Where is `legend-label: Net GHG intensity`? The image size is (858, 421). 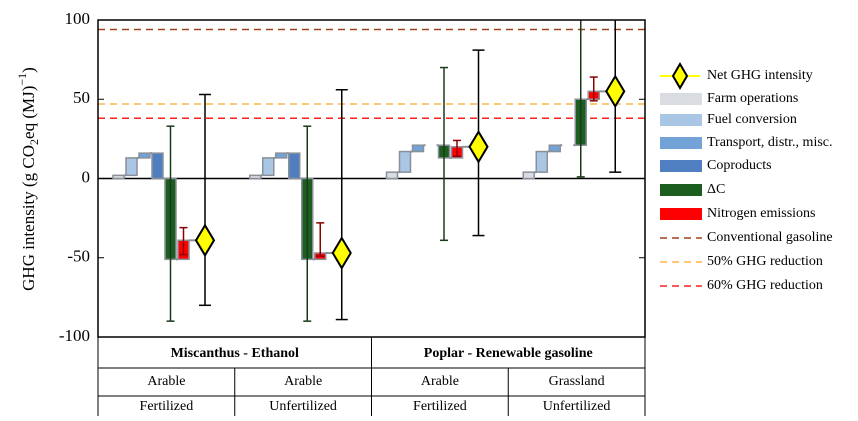 legend-label: Net GHG intensity is located at coordinates (760, 75).